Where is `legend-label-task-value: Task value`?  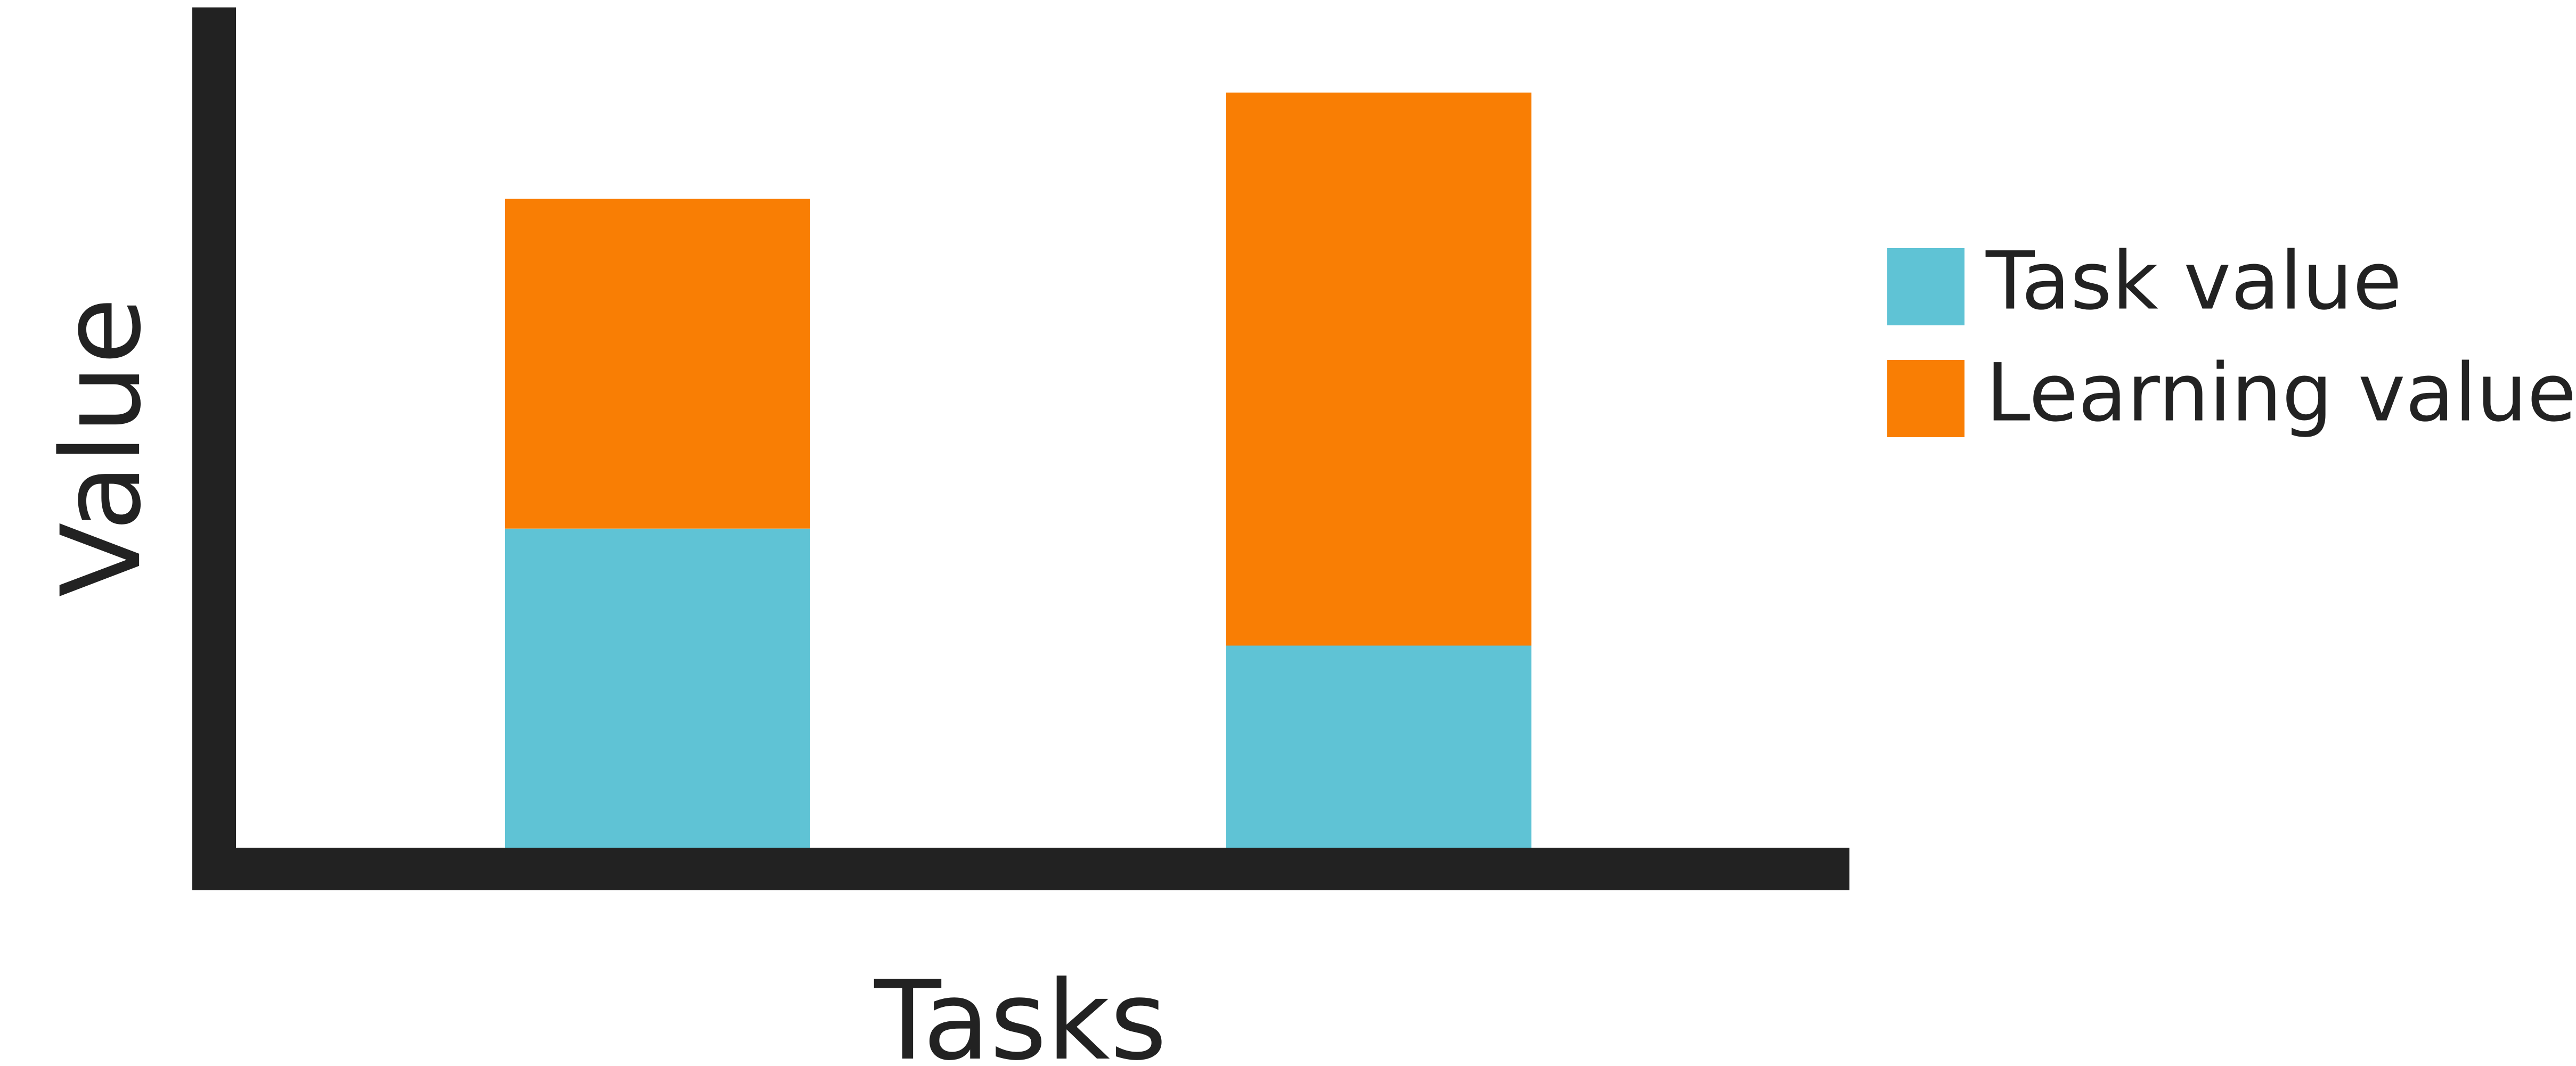
legend-label-task-value: Task value is located at coordinates (2193, 281).